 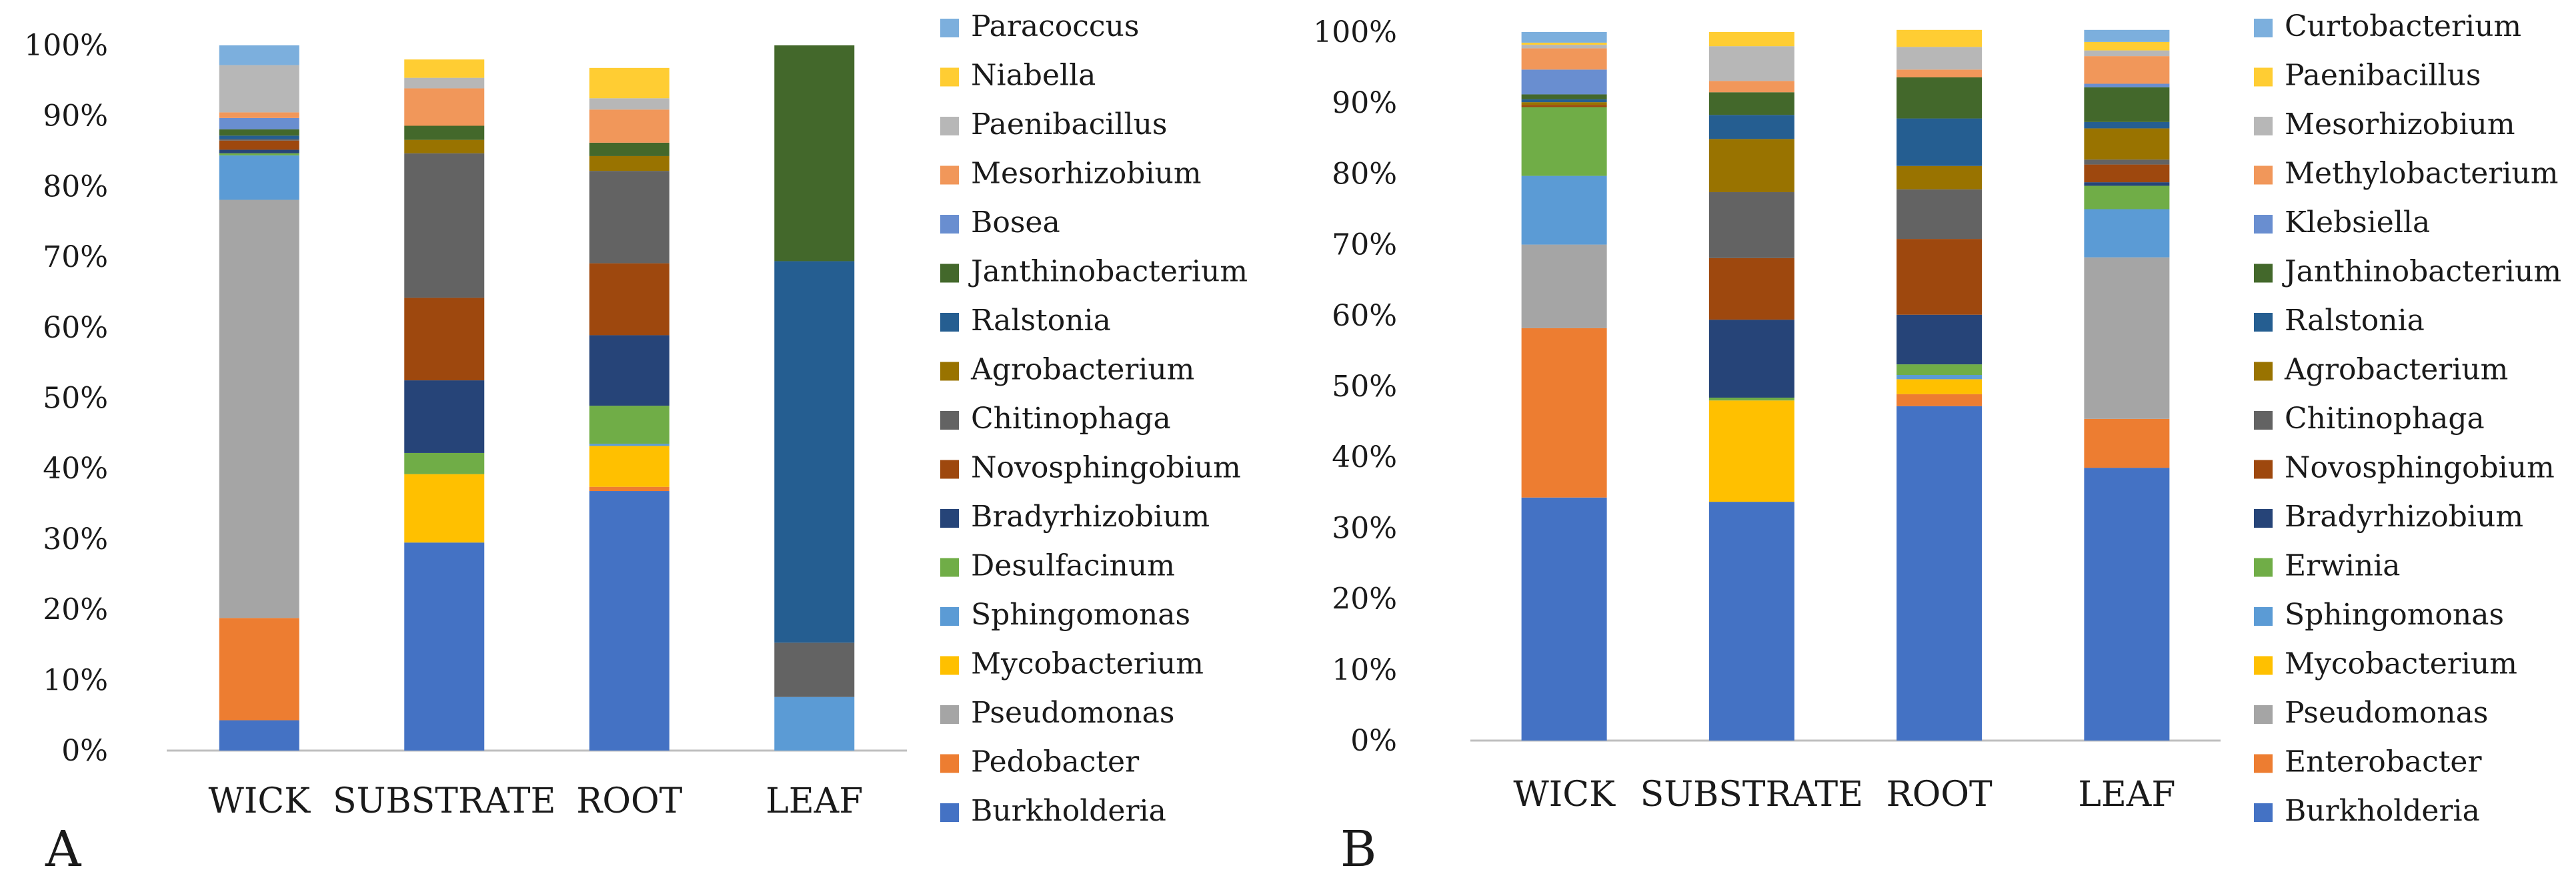 What do you see at coordinates (2127, 53) in the screenshot?
I see `bar-segment-leaf-mesorhizobium` at bounding box center [2127, 53].